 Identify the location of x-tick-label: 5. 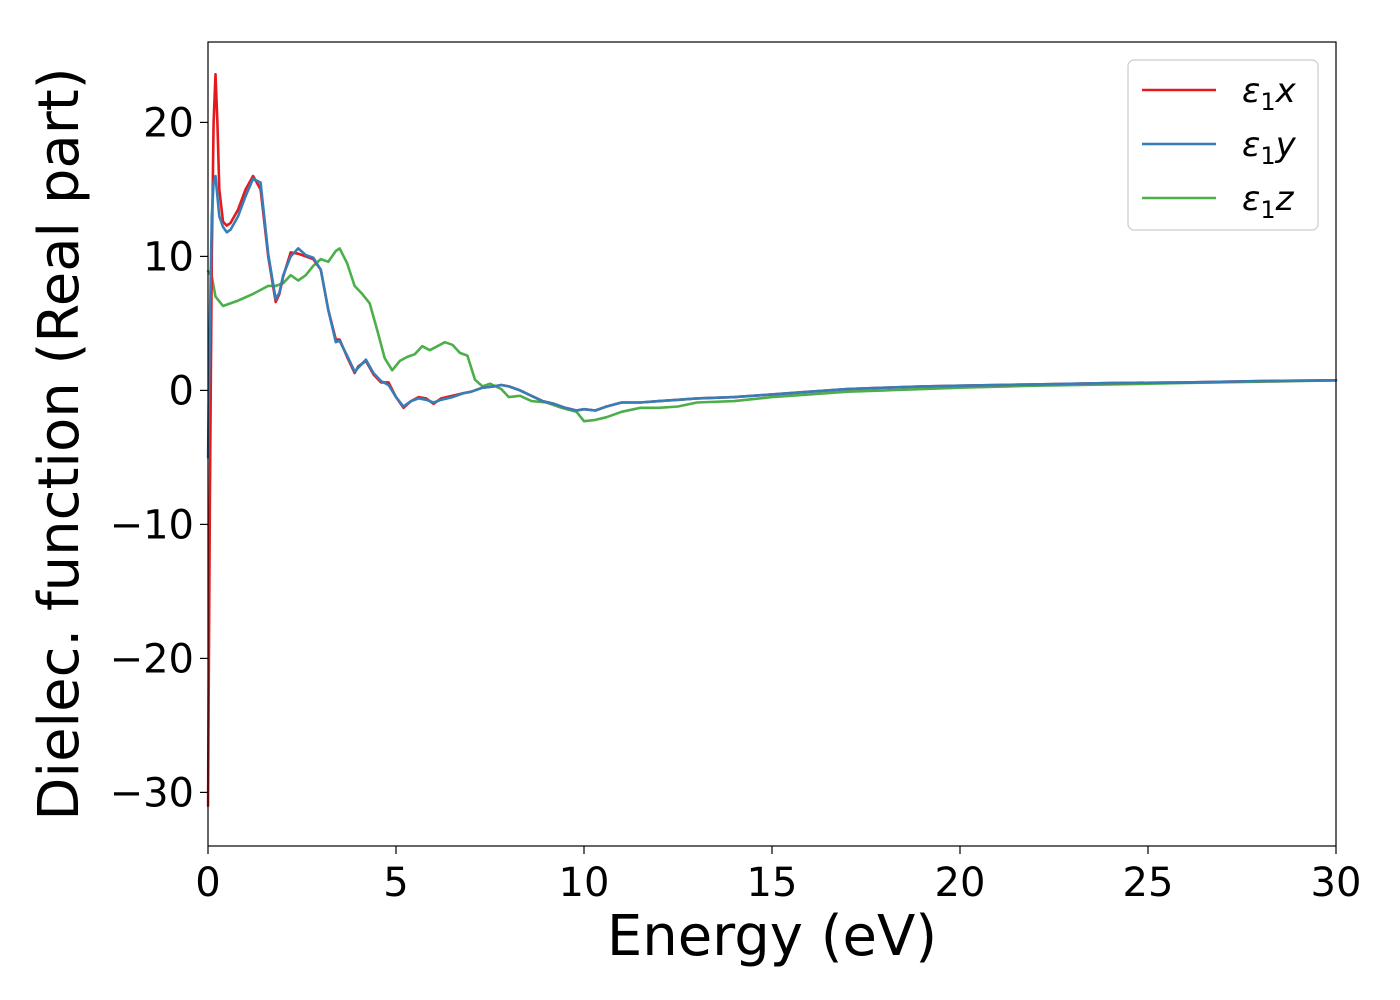
(395, 883).